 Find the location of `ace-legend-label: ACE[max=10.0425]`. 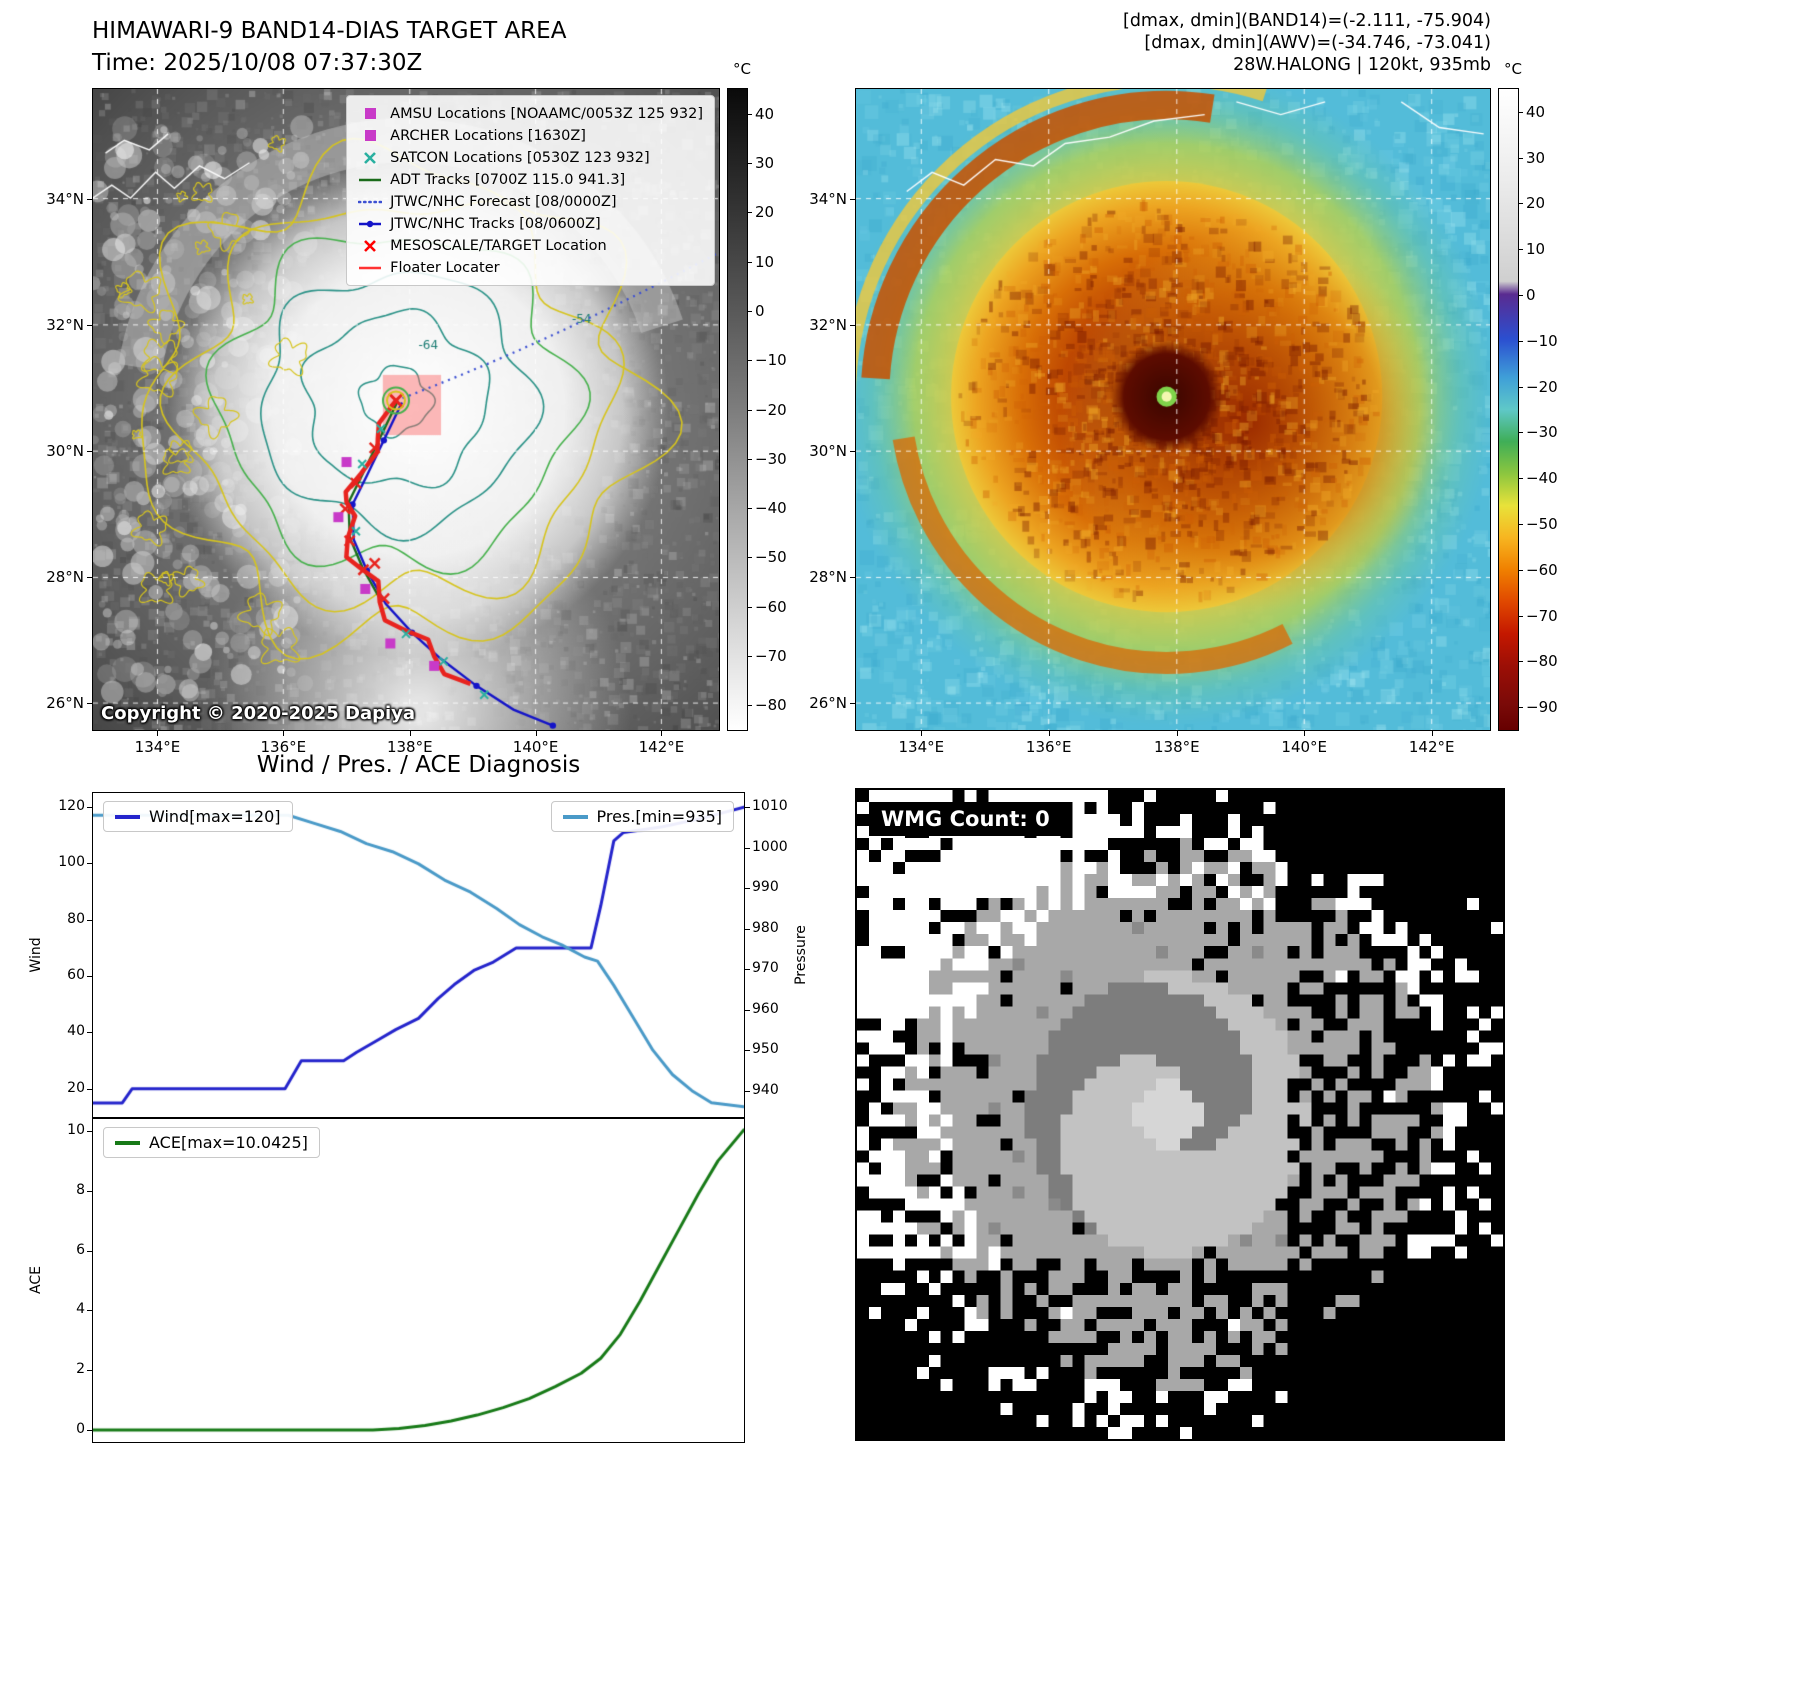

ace-legend-label: ACE[max=10.0425] is located at coordinates (228, 1142).